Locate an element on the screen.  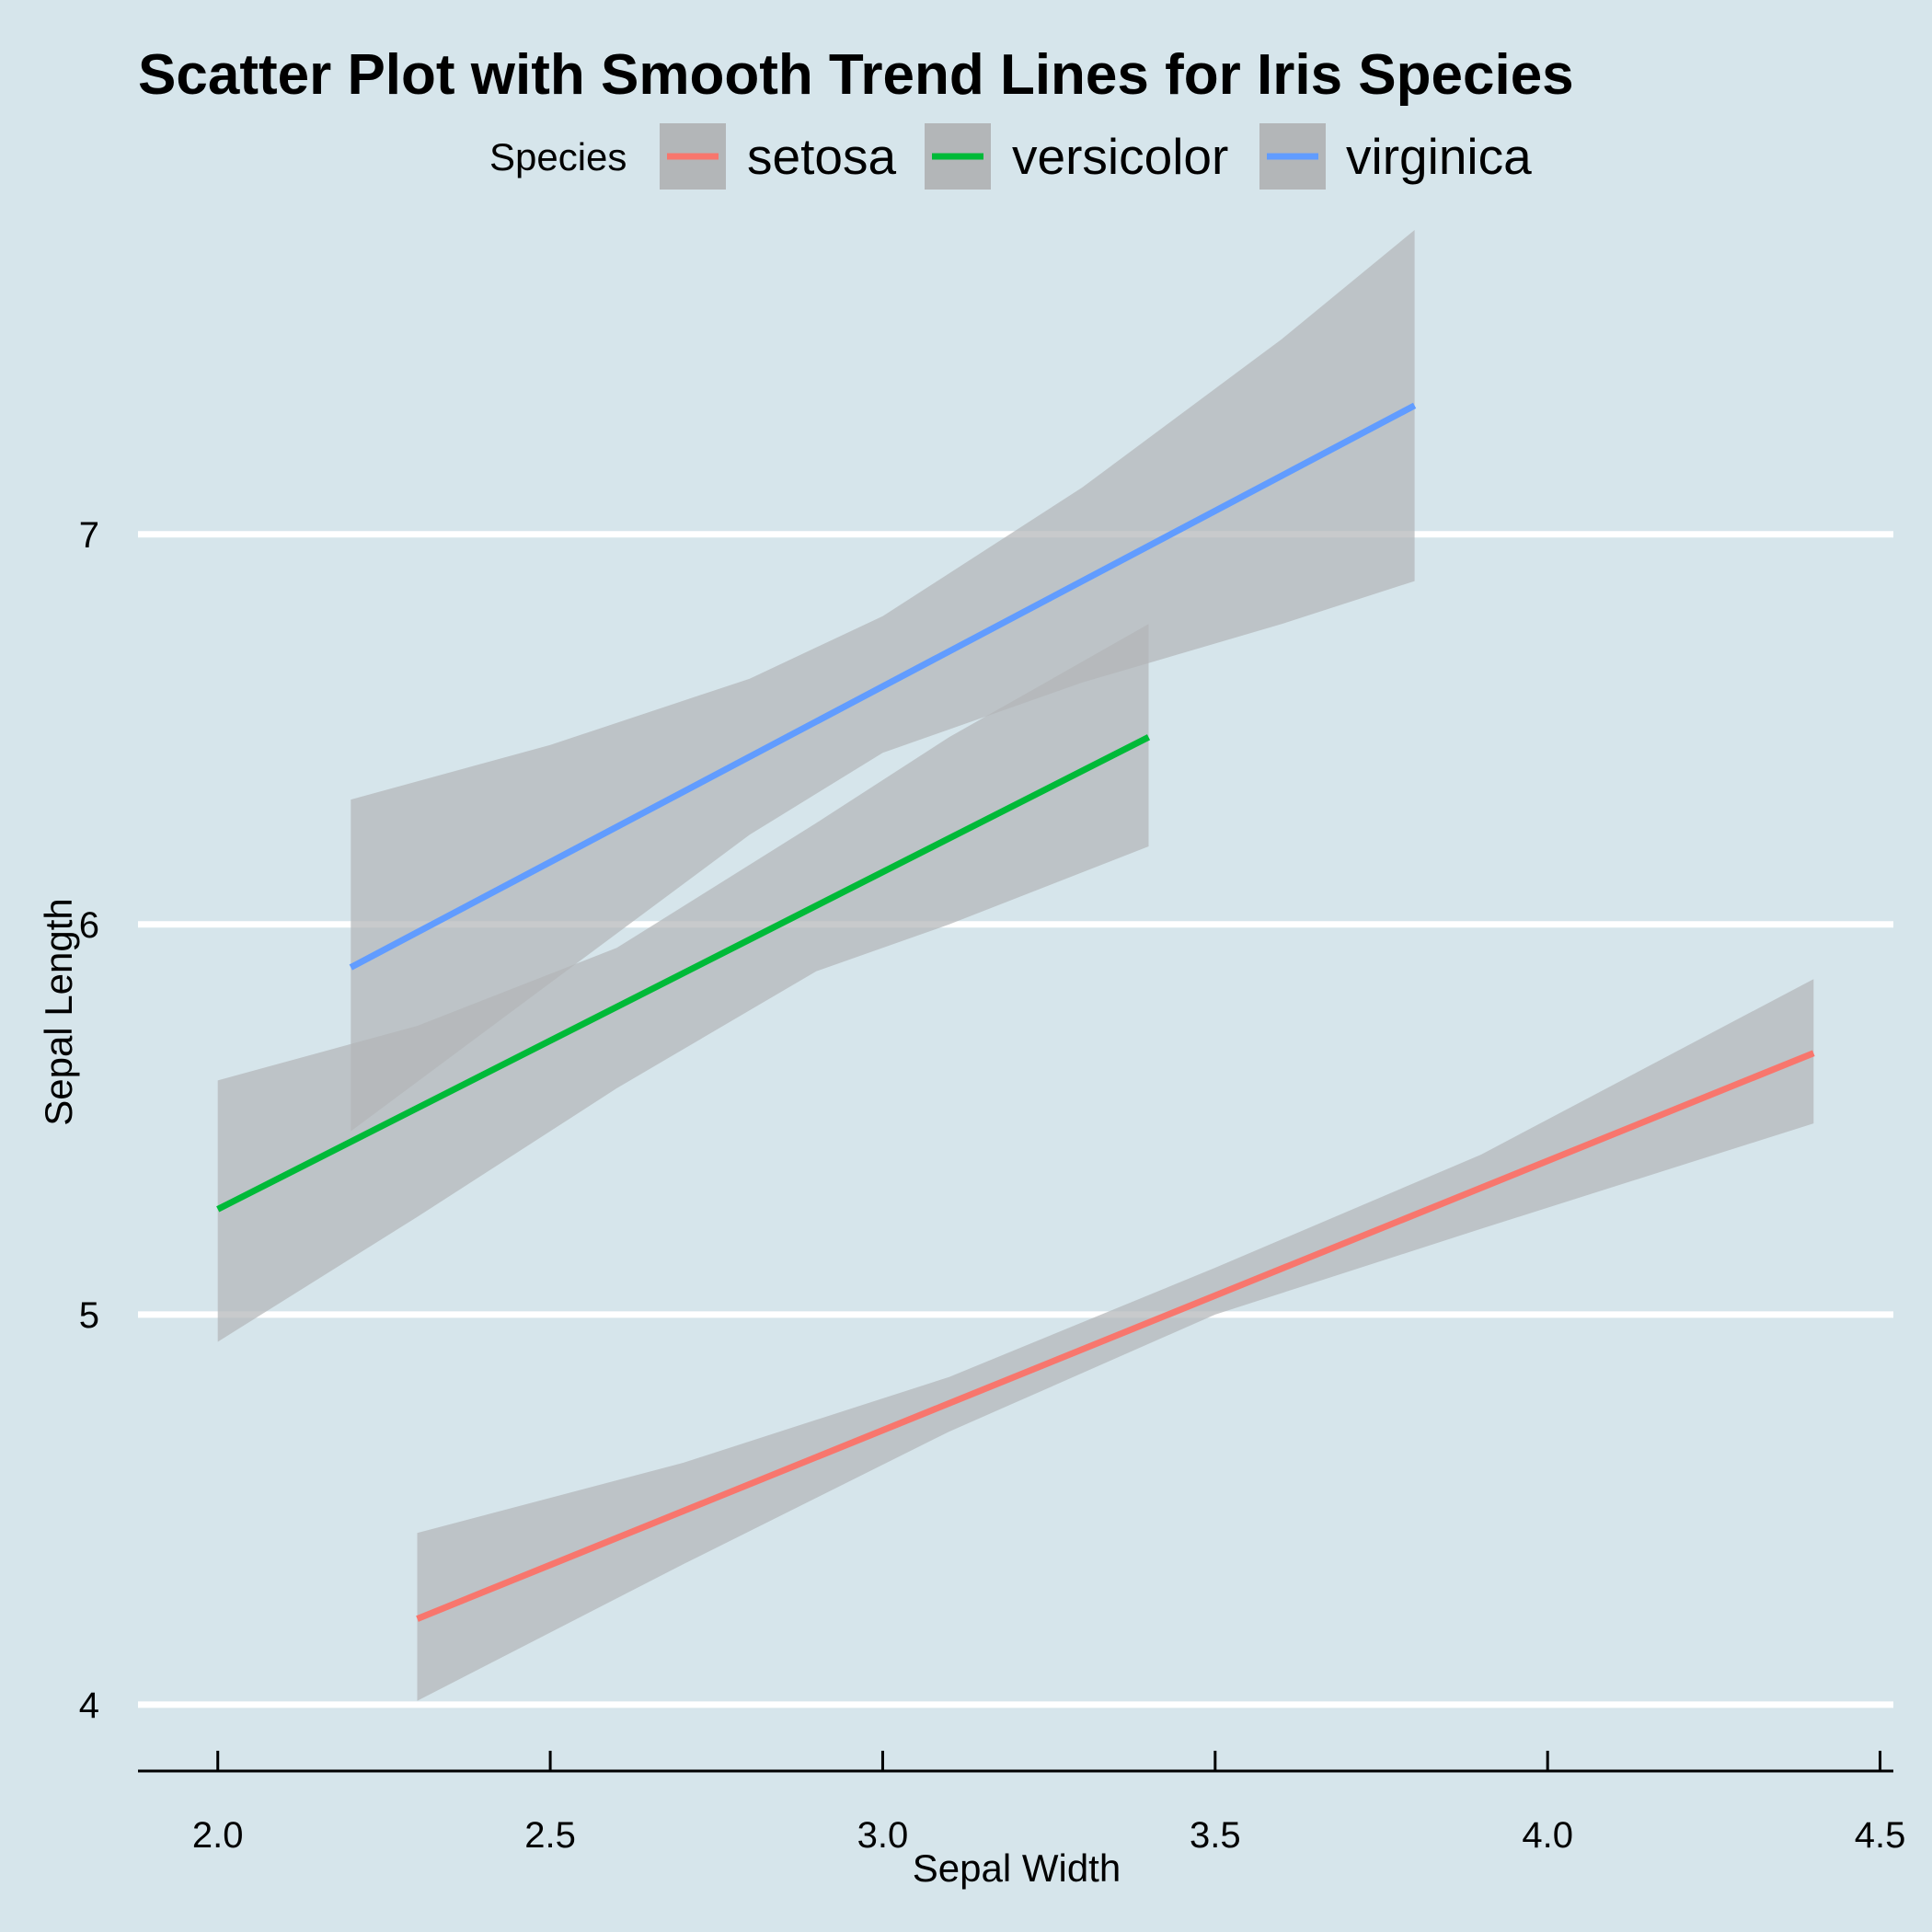
x-tick-label-4.5: 4.5 is located at coordinates (1880, 1835).